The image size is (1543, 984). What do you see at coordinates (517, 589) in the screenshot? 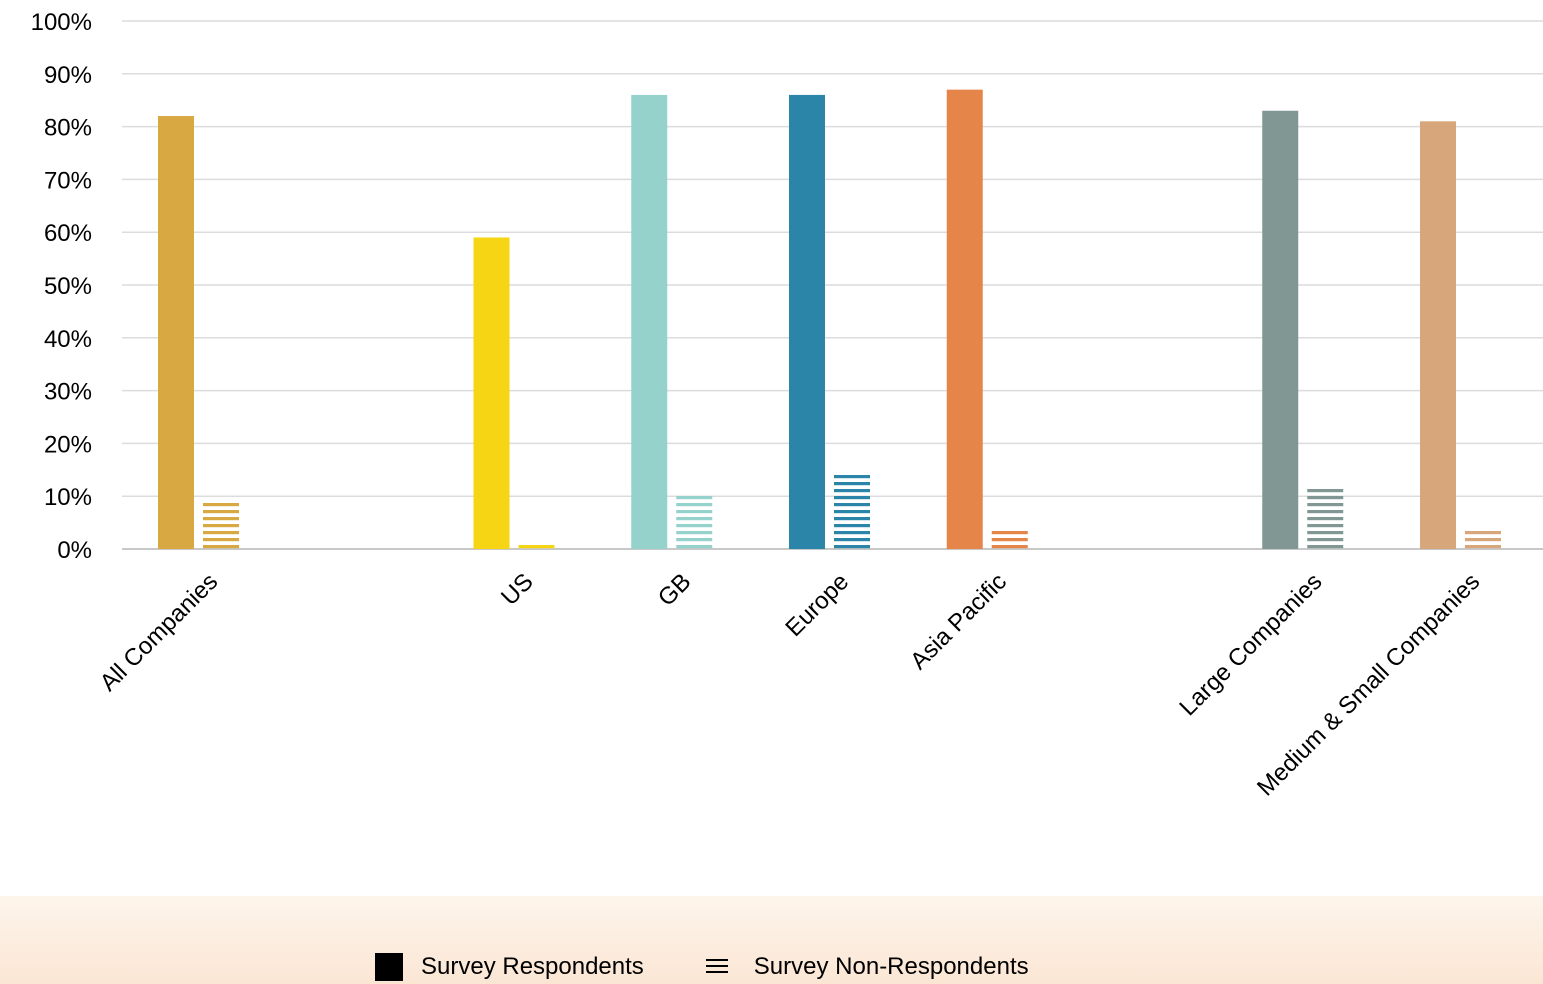
I see `x-category-label: US` at bounding box center [517, 589].